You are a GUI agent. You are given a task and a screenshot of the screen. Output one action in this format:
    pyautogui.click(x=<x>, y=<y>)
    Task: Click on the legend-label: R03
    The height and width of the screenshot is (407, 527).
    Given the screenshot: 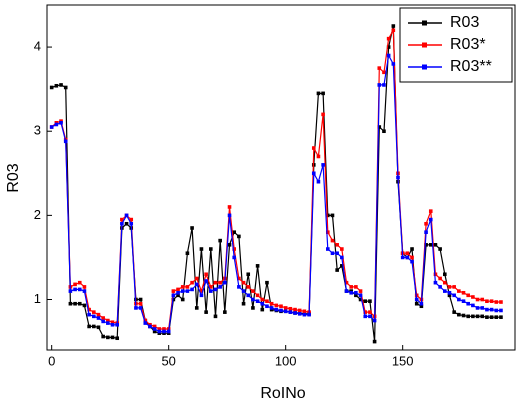 What is the action you would take?
    pyautogui.click(x=464, y=22)
    